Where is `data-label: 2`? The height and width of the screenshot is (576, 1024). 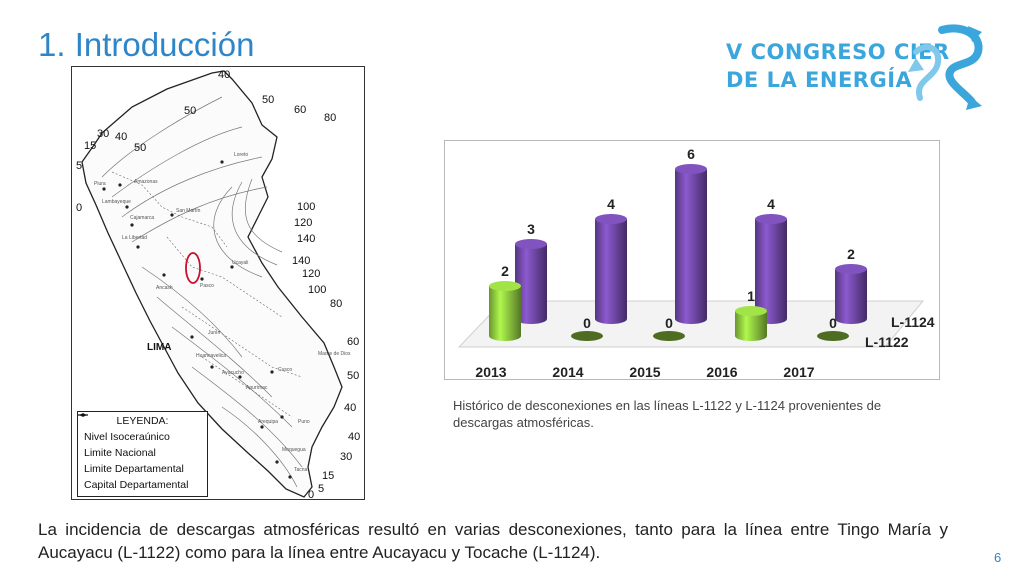
data-label: 2 is located at coordinates (505, 271).